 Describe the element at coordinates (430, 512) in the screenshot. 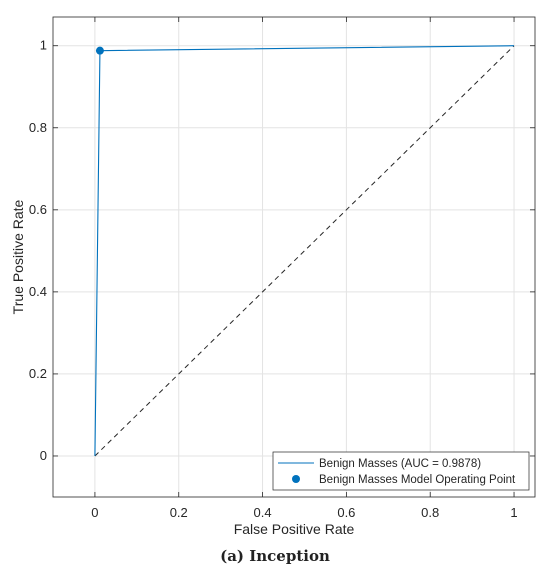

I see `x-tick-label: 0.8` at that location.